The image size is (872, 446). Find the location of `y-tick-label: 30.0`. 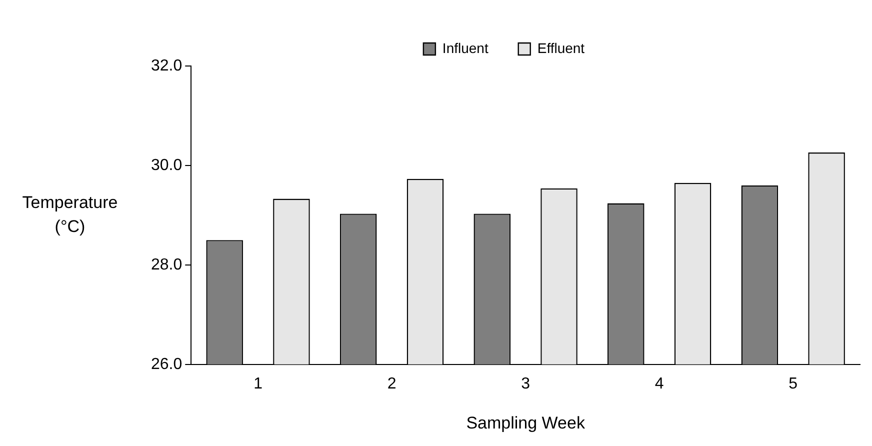

y-tick-label: 30.0 is located at coordinates (166, 165).